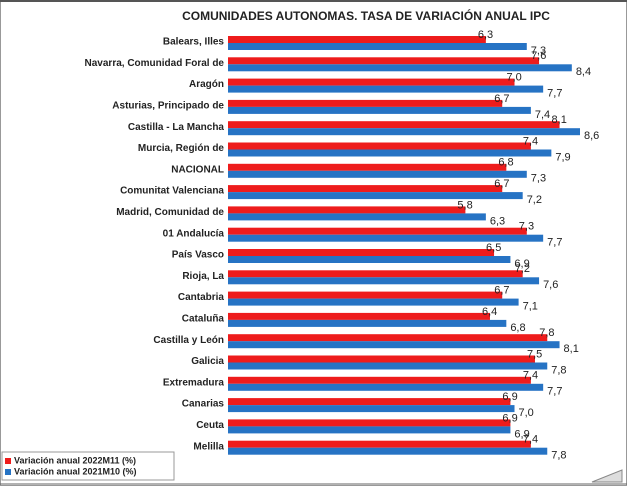  Describe the element at coordinates (489, 312) in the screenshot. I see `value-label: 6,4` at that location.